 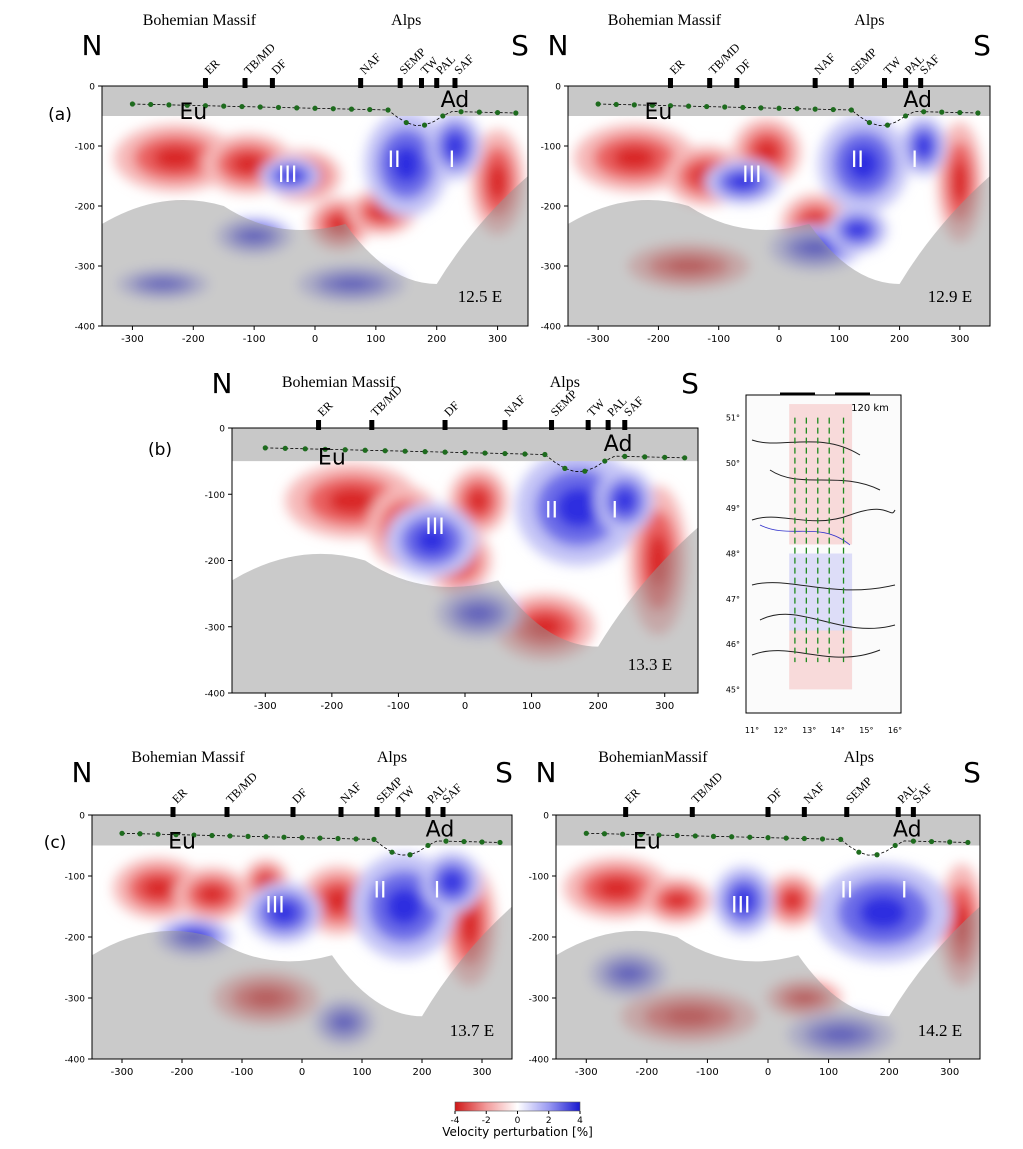 What do you see at coordinates (287, 175) in the screenshot?
I see `unit-label-iii: III` at bounding box center [287, 175].